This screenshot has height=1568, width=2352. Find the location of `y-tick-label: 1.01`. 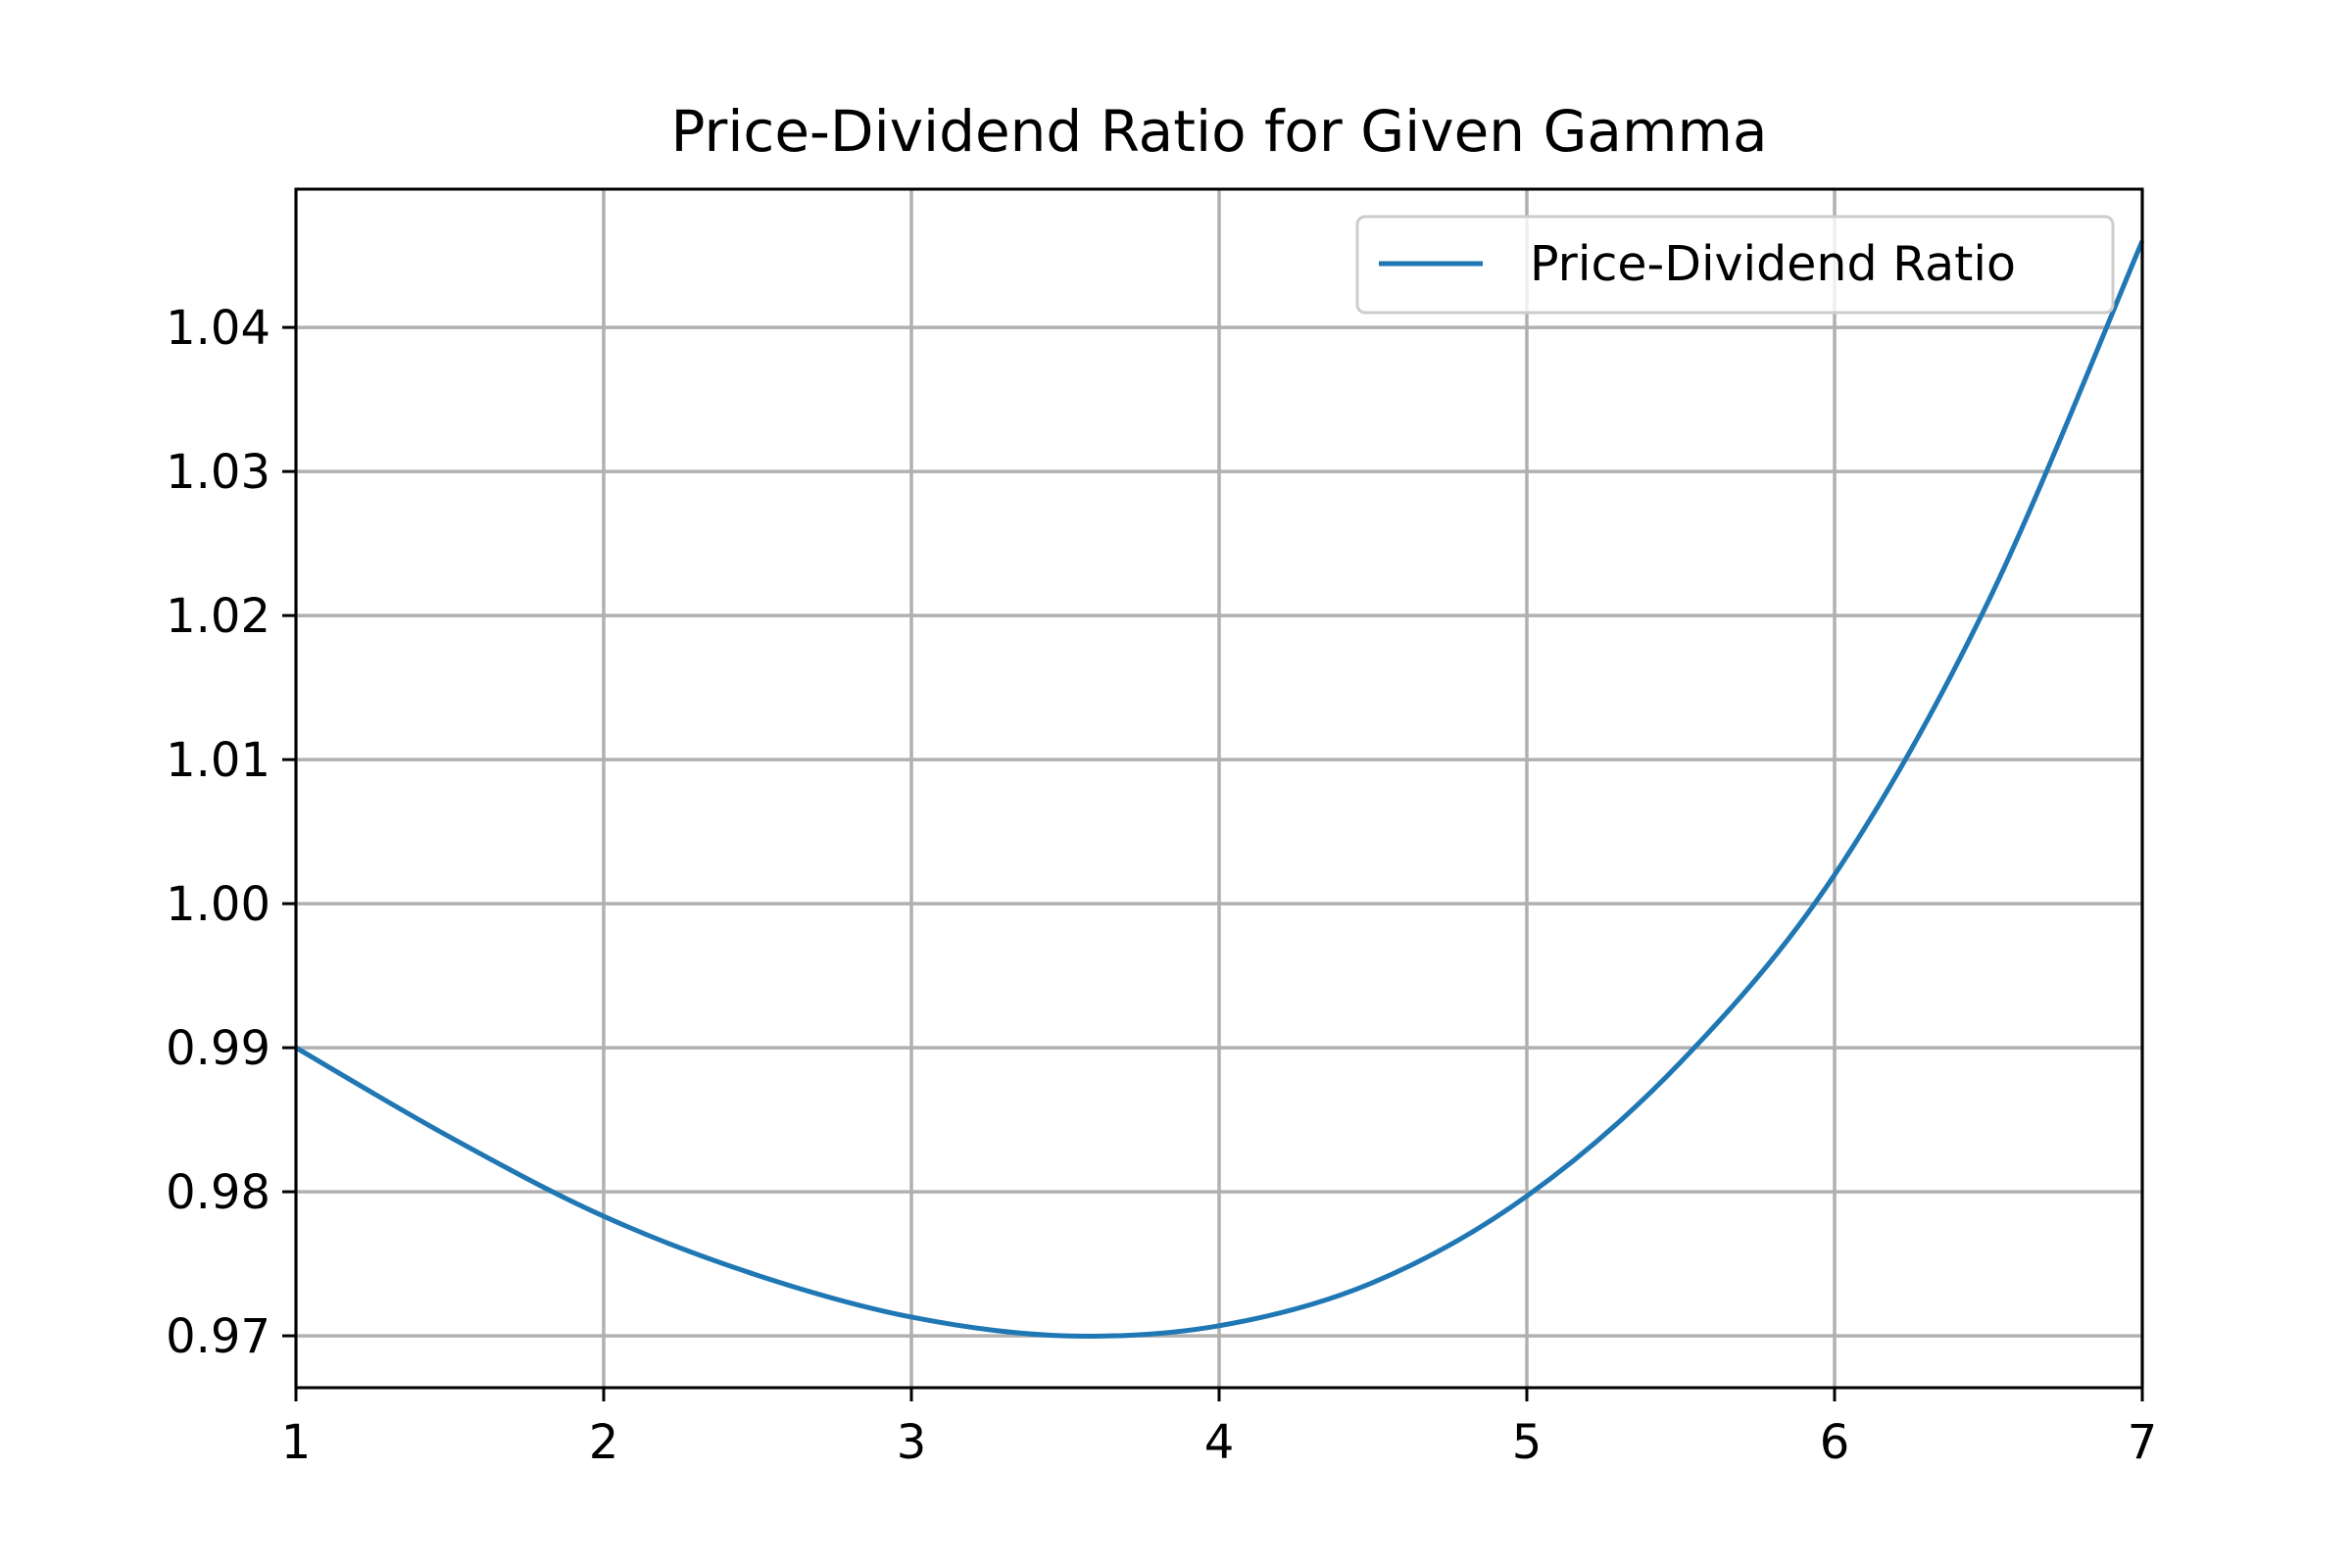

y-tick-label: 1.01 is located at coordinates (218, 760).